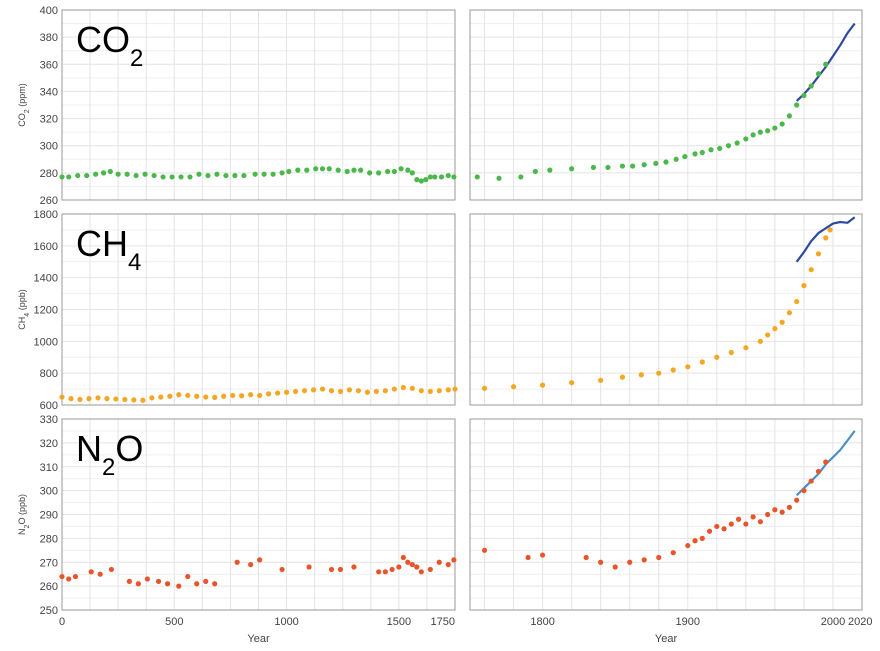 This screenshot has height=651, width=880. Describe the element at coordinates (49, 147) in the screenshot. I see `y-tick-label: 300` at that location.